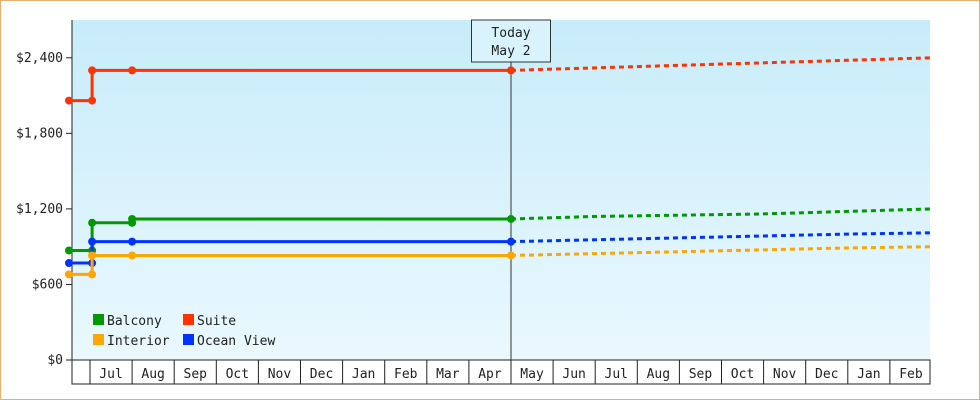 The height and width of the screenshot is (400, 980). I want to click on legend-label-suite: Suite, so click(216, 321).